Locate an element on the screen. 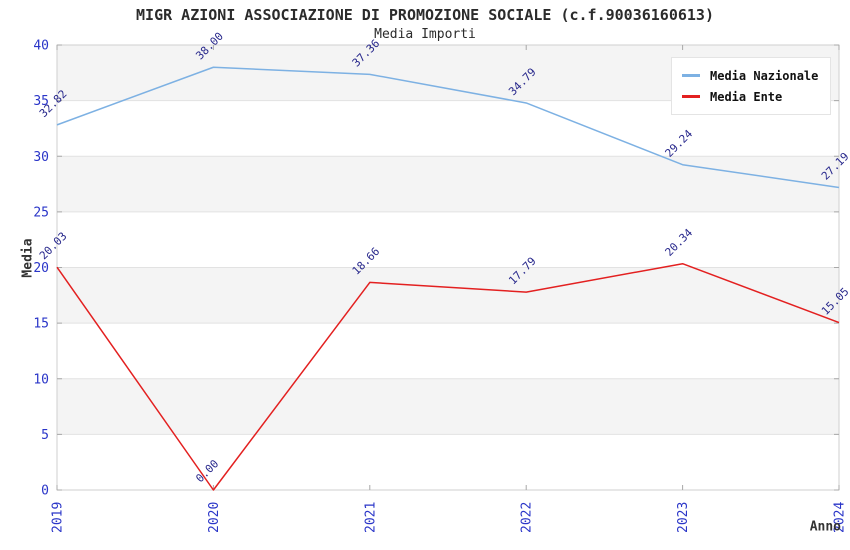  x-tick-label: 2022 is located at coordinates (527, 517).